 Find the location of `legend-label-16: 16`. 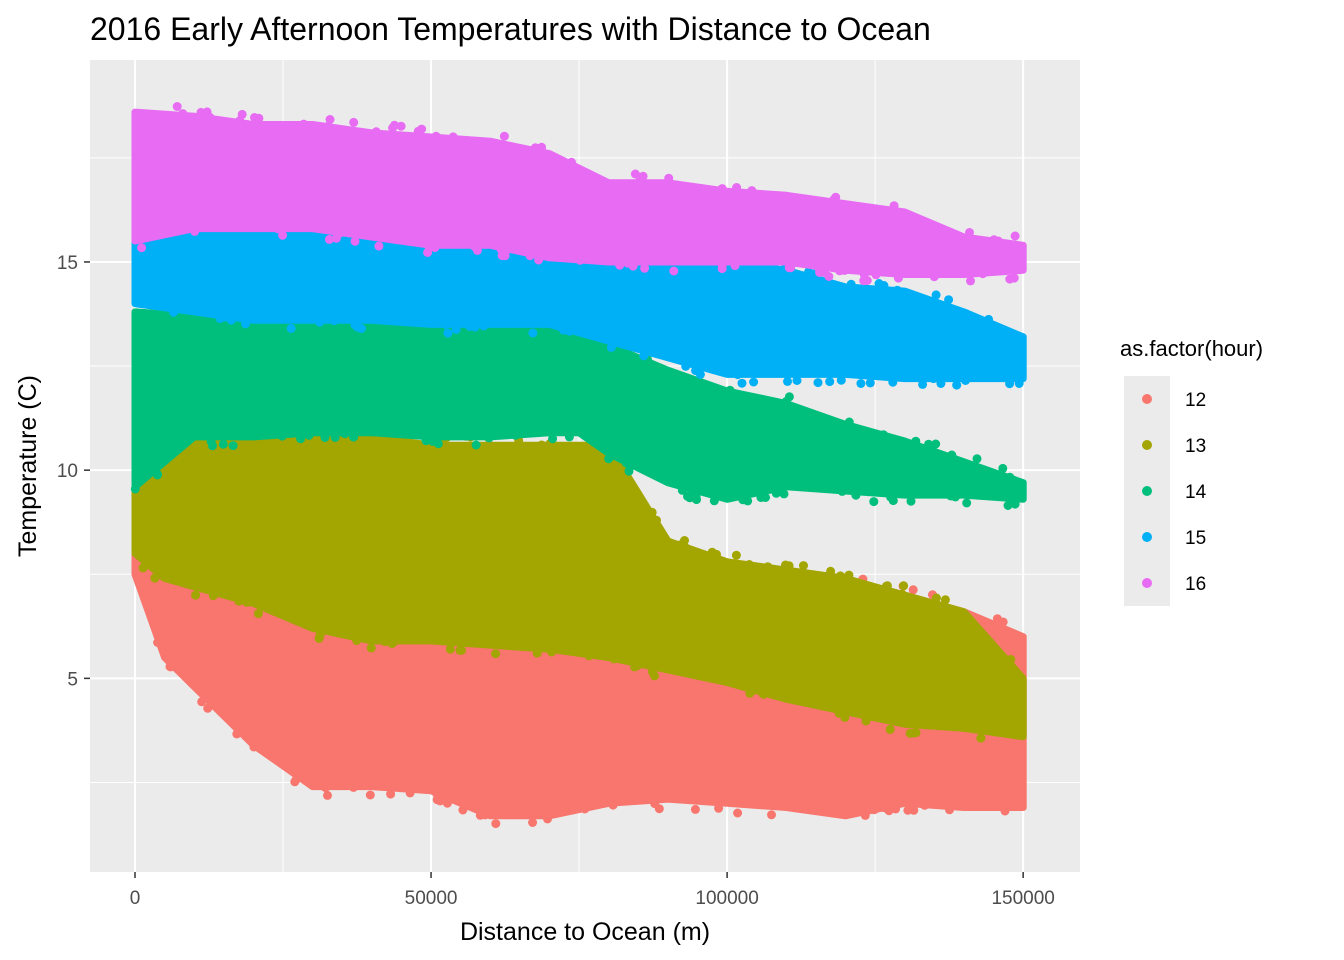

legend-label-16: 16 is located at coordinates (1195, 584).